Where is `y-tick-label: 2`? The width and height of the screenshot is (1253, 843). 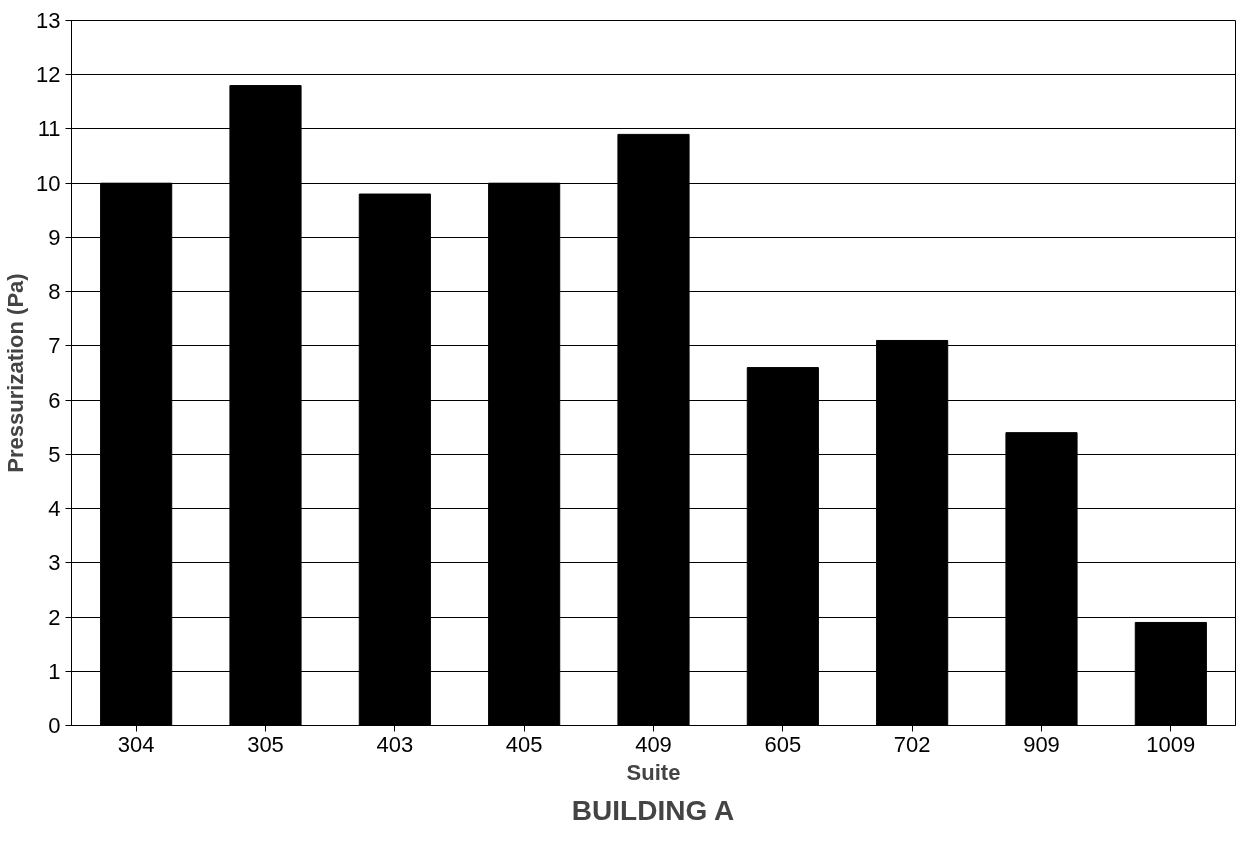
y-tick-label: 2 is located at coordinates (54, 617).